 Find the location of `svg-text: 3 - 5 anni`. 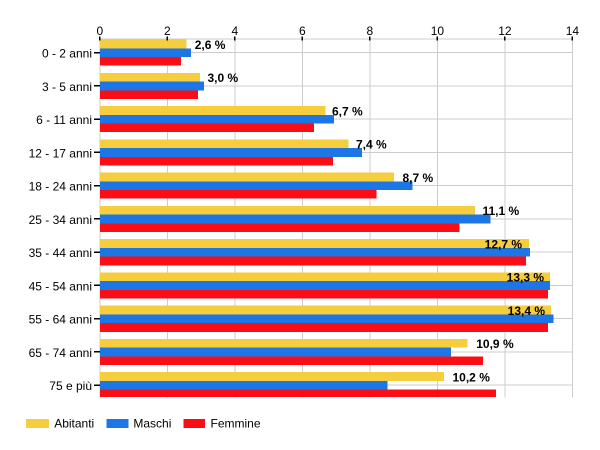

svg-text: 3 - 5 anni is located at coordinates (67, 87).